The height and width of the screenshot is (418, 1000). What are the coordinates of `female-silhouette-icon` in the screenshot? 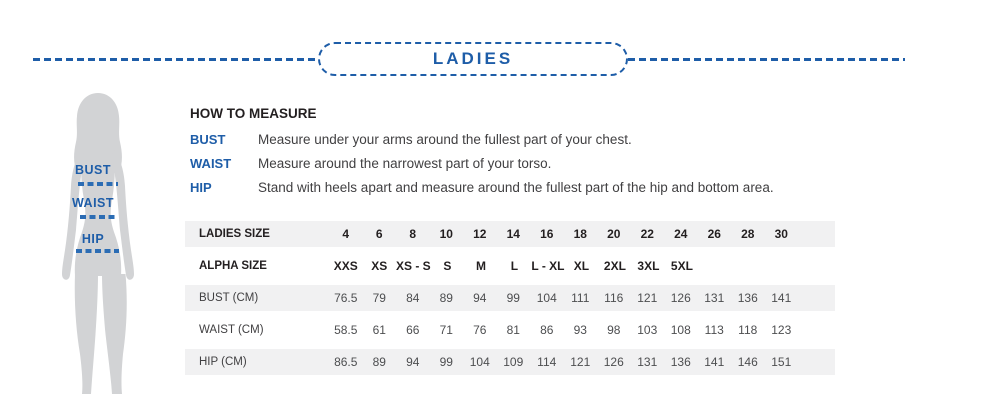 It's located at (98, 243).